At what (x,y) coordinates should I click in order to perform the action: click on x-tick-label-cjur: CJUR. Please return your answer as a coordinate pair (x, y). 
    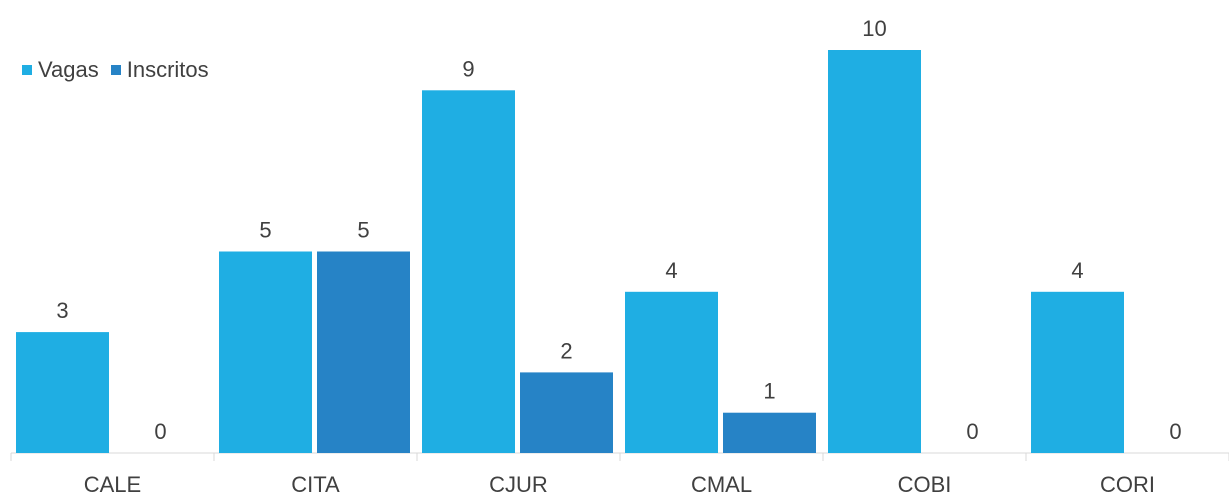
    Looking at the image, I should click on (518, 484).